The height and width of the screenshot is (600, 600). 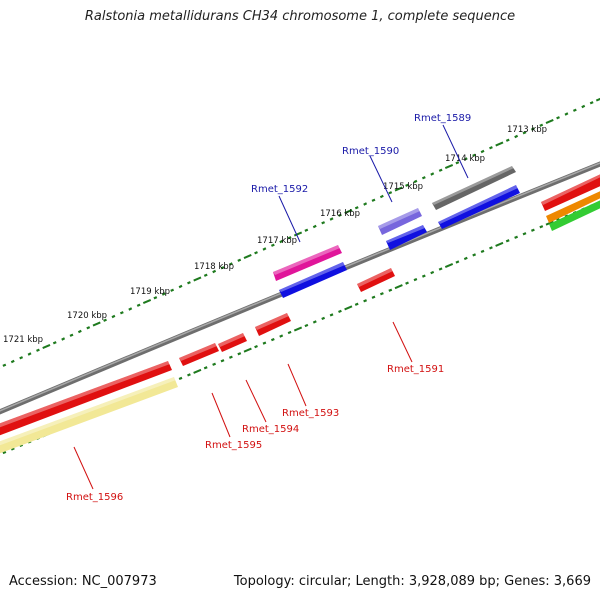 I want to click on kbp-label-1715: 1715 kbp, so click(x=403, y=187).